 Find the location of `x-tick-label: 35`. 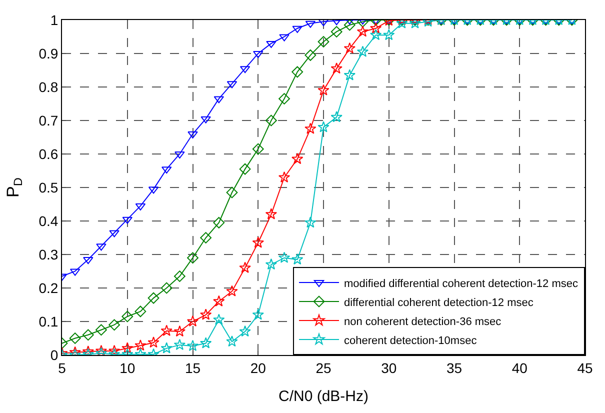

x-tick-label: 35 is located at coordinates (454, 368).